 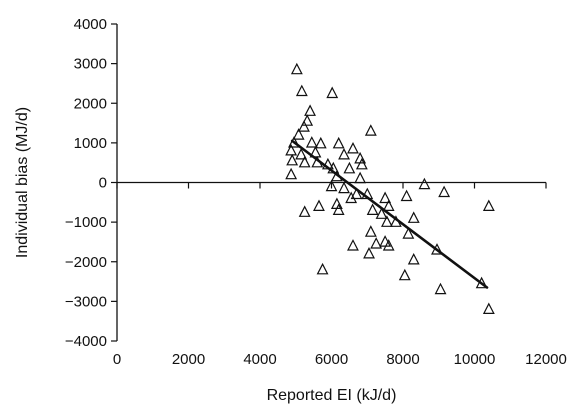 I want to click on trend-line, so click(x=389, y=214).